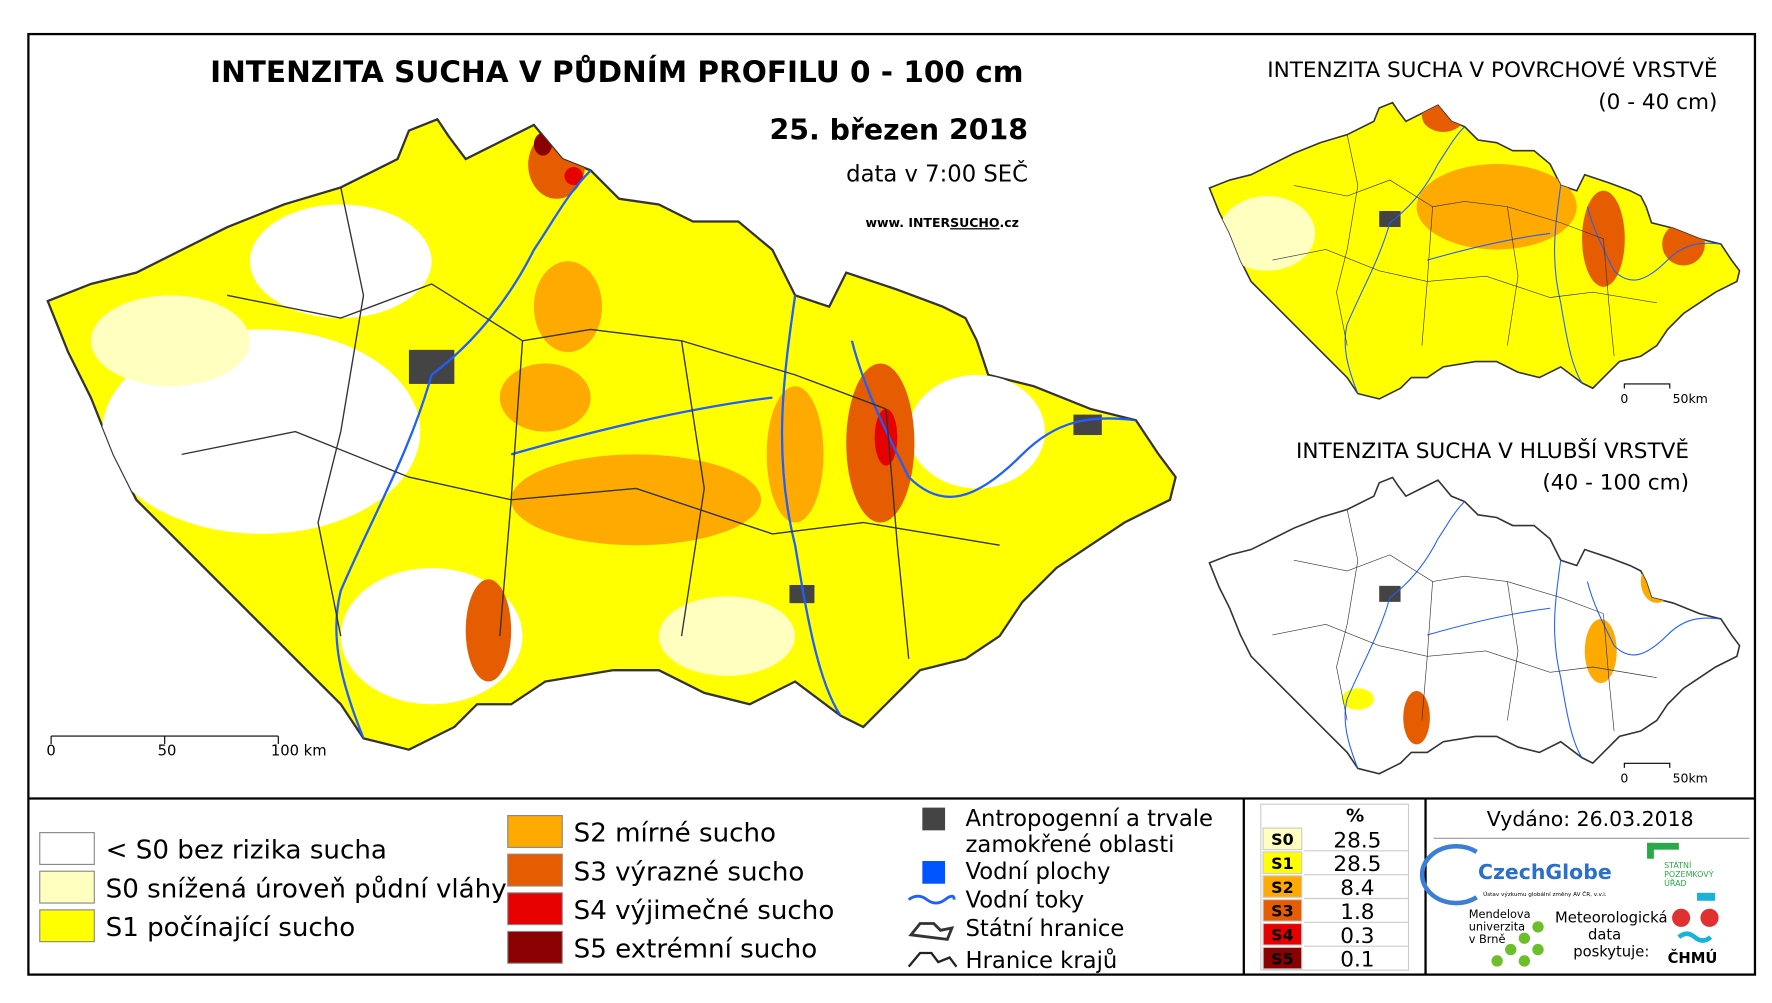 The width and height of the screenshot is (1772, 1003). What do you see at coordinates (1355, 815) in the screenshot?
I see `table-header: %` at bounding box center [1355, 815].